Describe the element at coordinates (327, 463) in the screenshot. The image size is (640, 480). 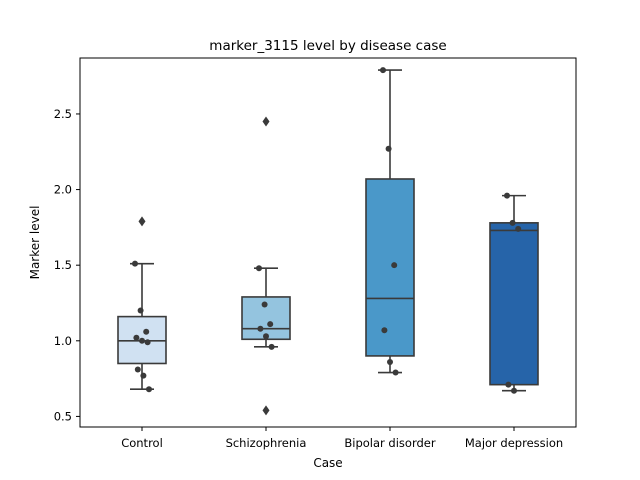
I see `x-axis-label: Case` at that location.